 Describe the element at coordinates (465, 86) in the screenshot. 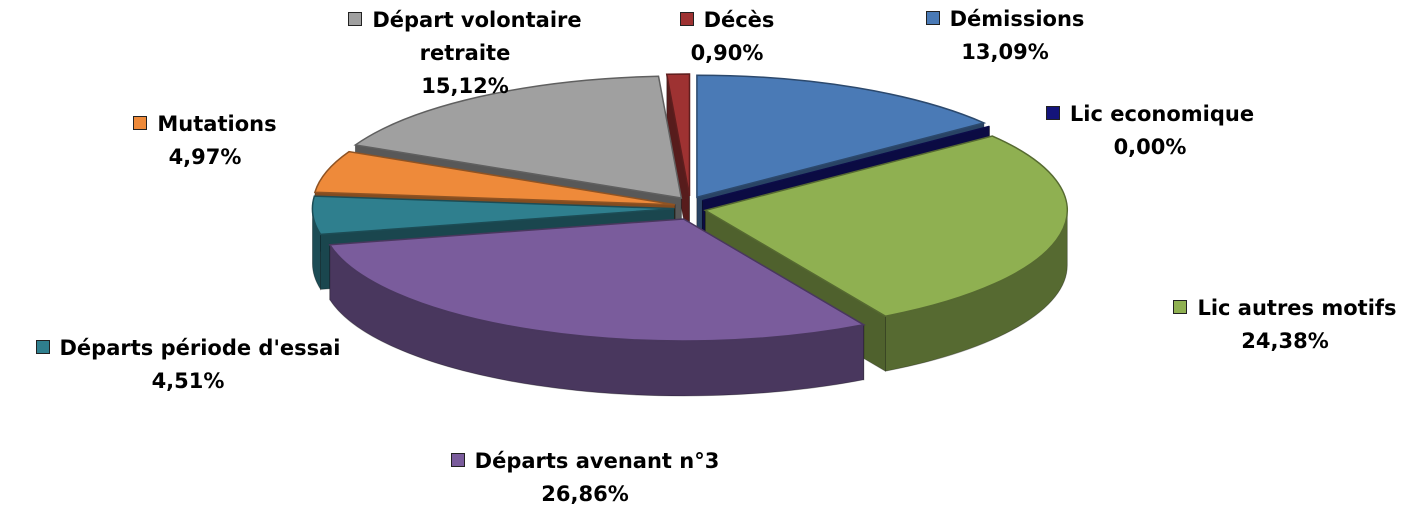

I see `value-label: 15,12%` at that location.